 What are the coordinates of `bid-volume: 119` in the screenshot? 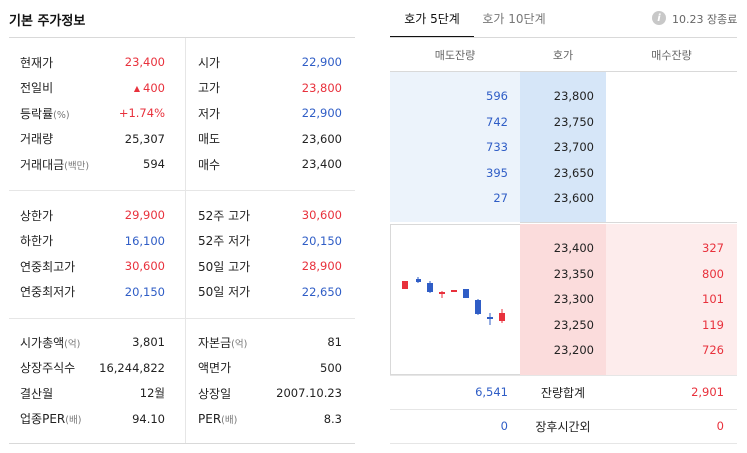 It's located at (713, 324).